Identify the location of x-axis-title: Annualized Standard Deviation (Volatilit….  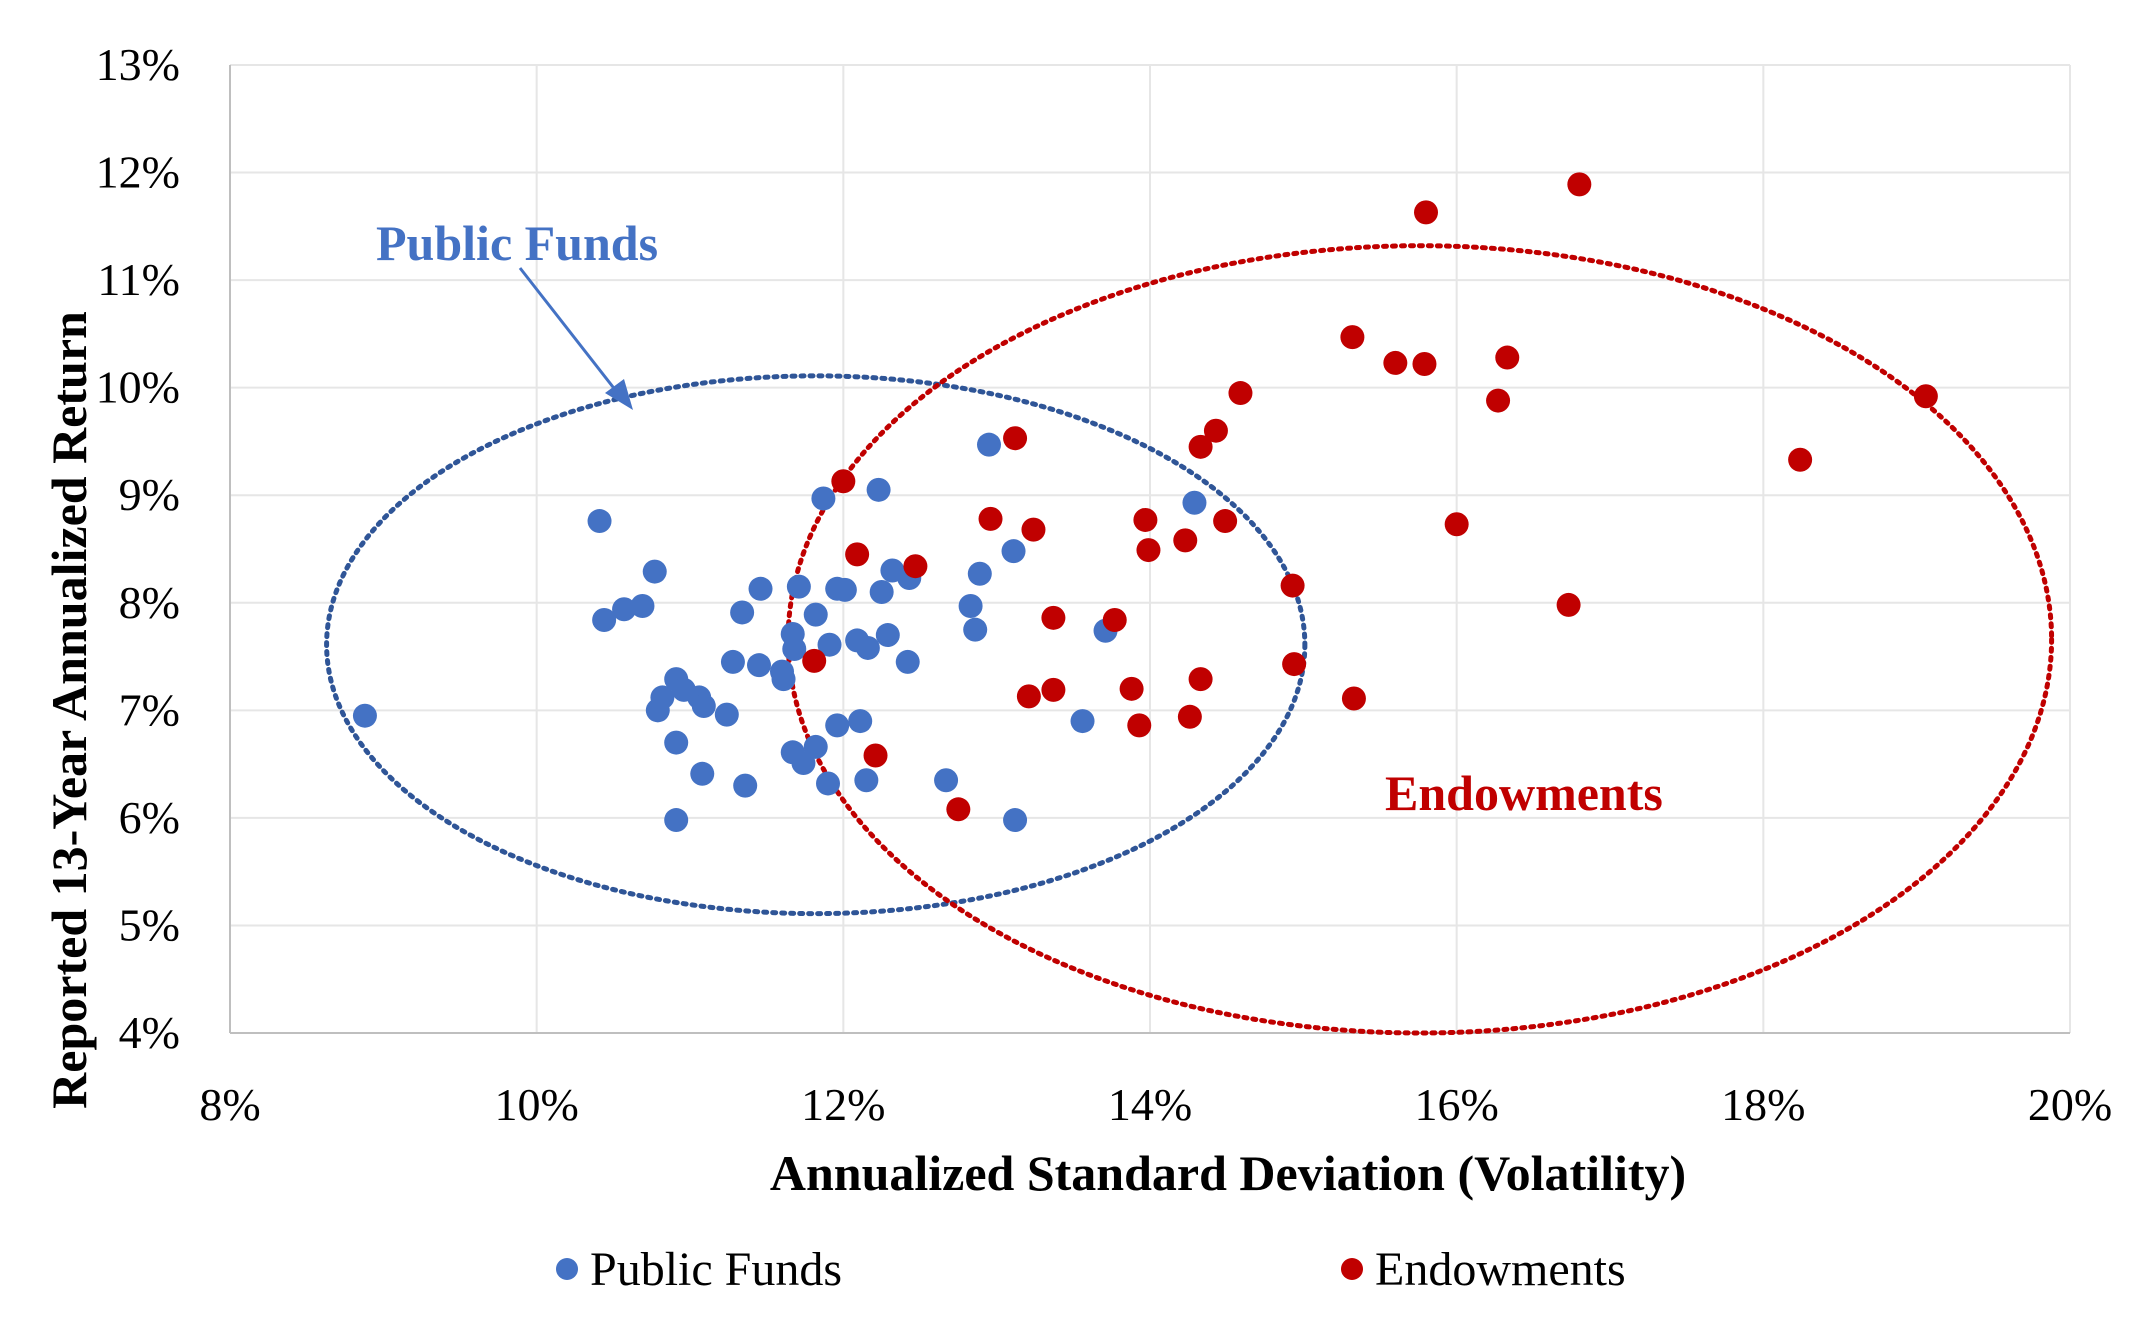
(1228, 1173).